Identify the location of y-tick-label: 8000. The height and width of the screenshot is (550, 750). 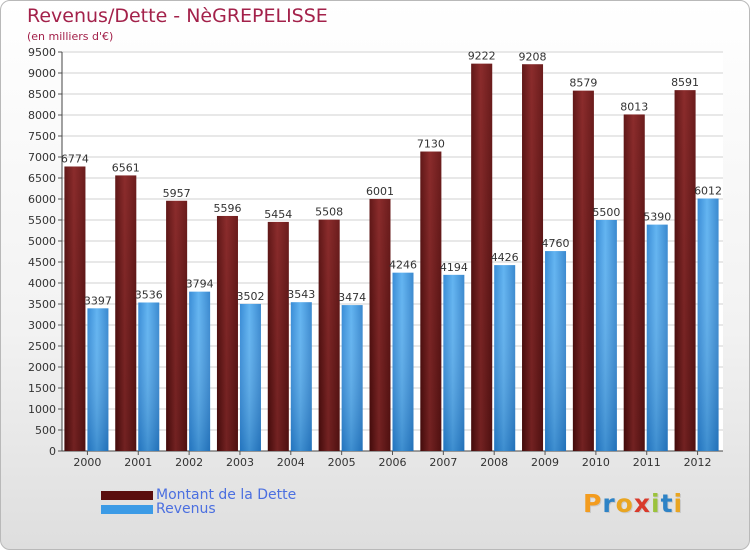
(42, 115).